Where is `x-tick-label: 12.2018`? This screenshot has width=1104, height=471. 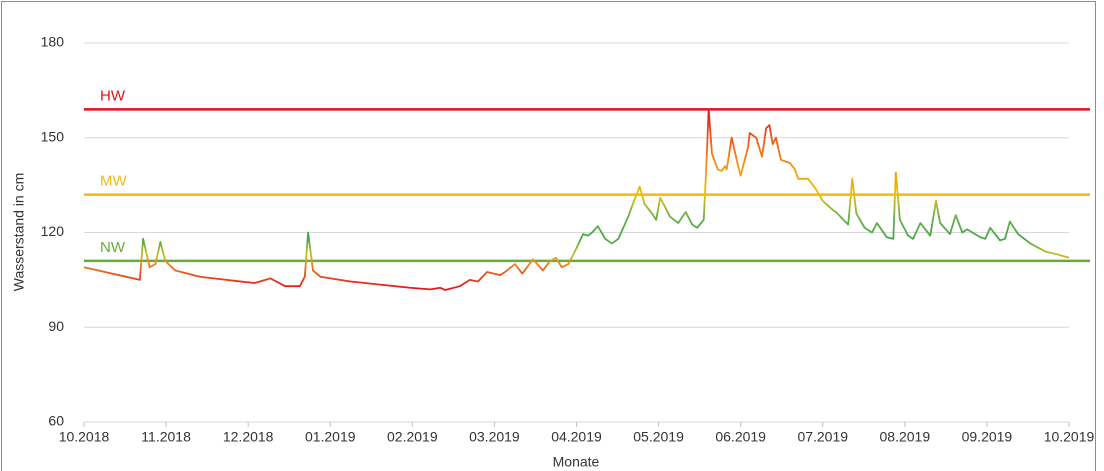 x-tick-label: 12.2018 is located at coordinates (248, 437).